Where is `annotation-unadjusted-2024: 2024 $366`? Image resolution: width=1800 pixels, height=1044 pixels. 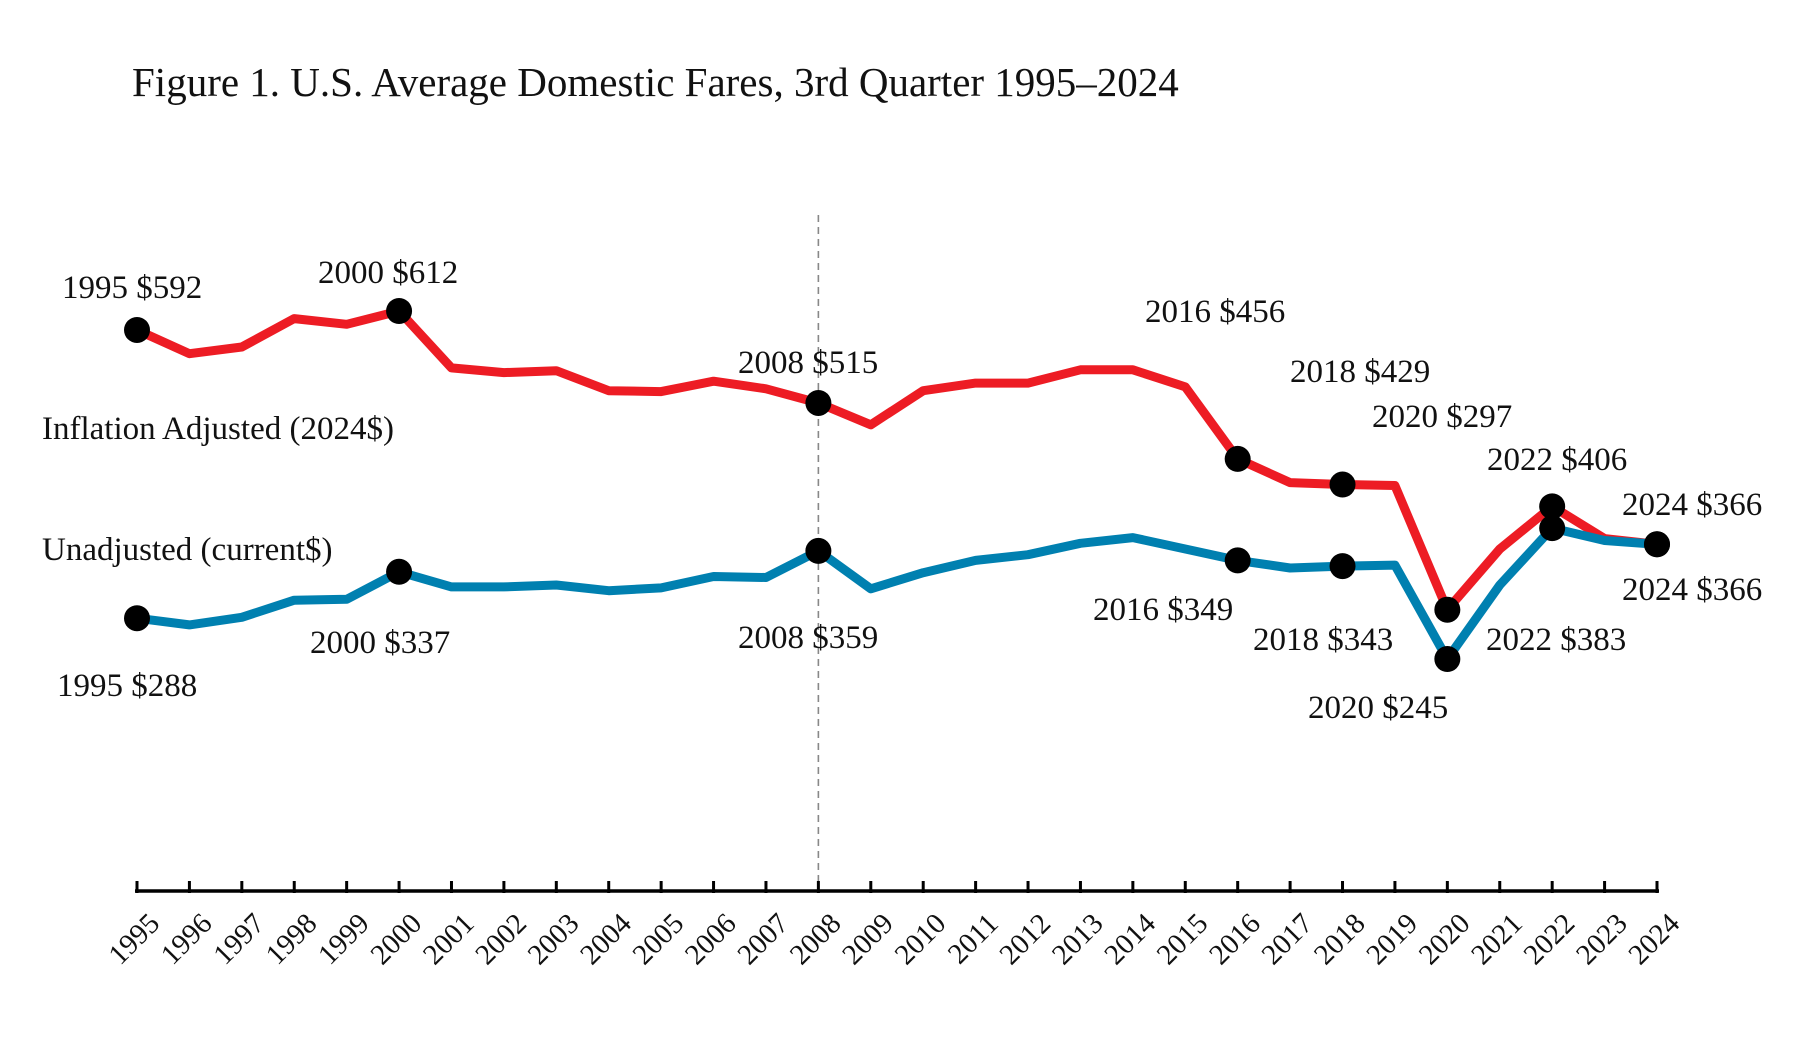
annotation-unadjusted-2024: 2024 $366 is located at coordinates (1692, 590).